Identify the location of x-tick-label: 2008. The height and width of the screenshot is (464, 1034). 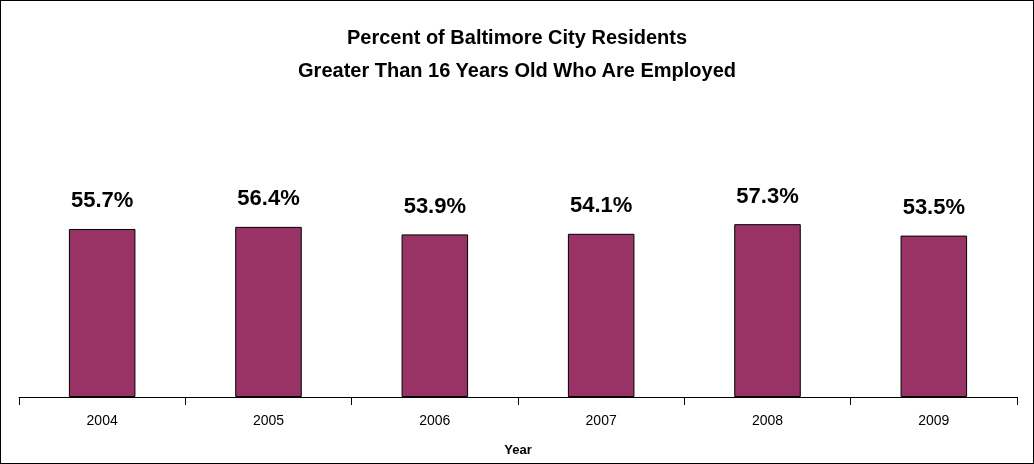
(767, 420).